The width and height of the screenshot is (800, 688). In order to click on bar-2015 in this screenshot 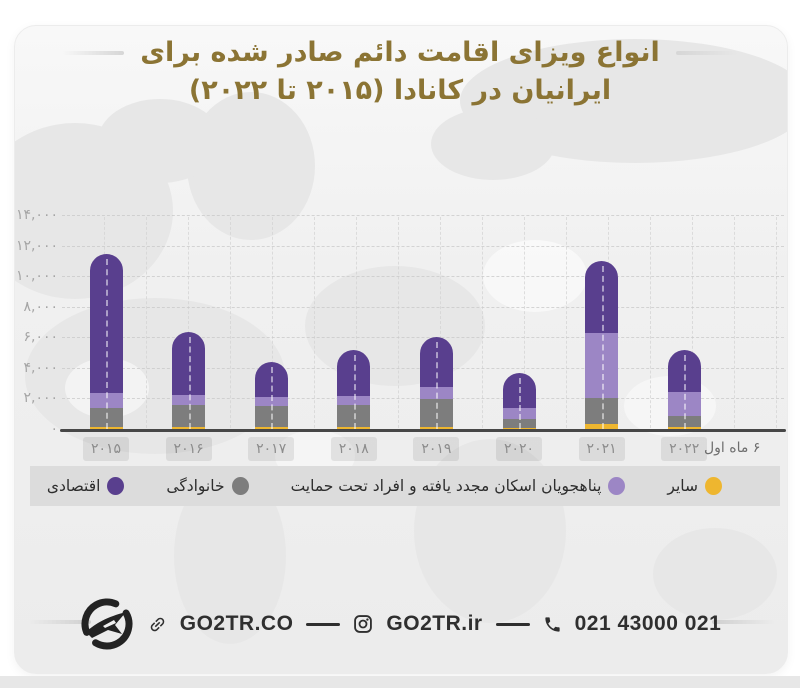, I will do `click(106, 341)`.